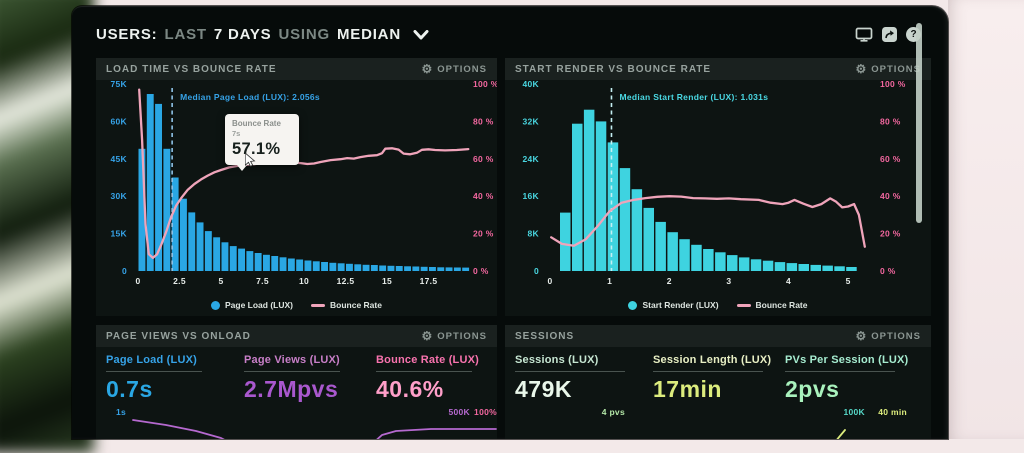 The width and height of the screenshot is (1024, 453). Describe the element at coordinates (613, 69) in the screenshot. I see `panel-title: START RENDER VS BOUNCE RATE` at that location.